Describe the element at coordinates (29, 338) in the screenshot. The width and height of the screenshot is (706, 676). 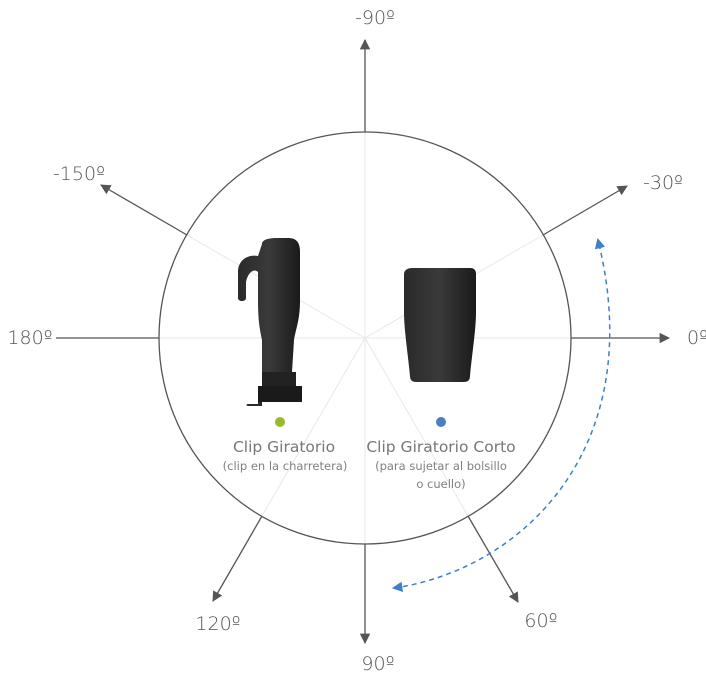
I see `angle-label-180: 180º` at that location.